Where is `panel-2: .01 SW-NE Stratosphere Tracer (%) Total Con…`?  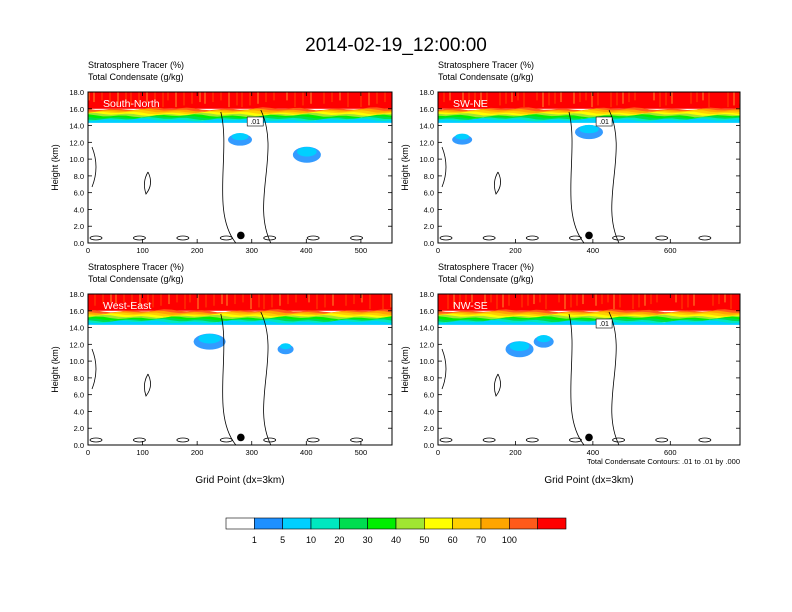 panel-2: .01 SW-NE Stratosphere Tracer (%) Total Con… is located at coordinates (570, 157).